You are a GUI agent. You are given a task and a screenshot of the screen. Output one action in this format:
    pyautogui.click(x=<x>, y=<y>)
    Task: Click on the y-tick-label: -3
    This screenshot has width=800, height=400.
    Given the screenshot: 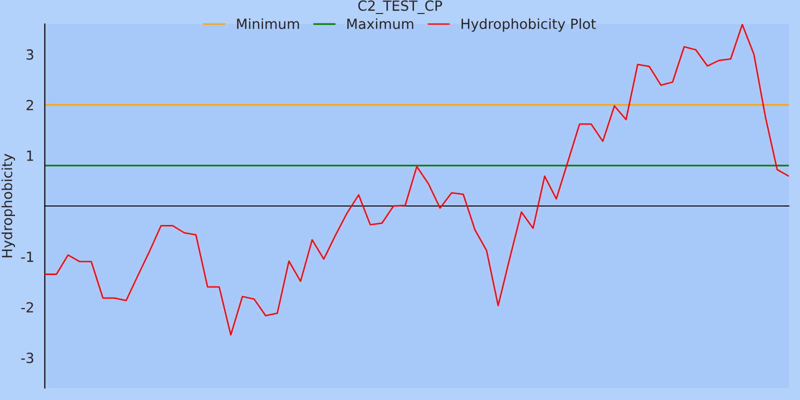 What is the action you would take?
    pyautogui.click(x=27, y=358)
    